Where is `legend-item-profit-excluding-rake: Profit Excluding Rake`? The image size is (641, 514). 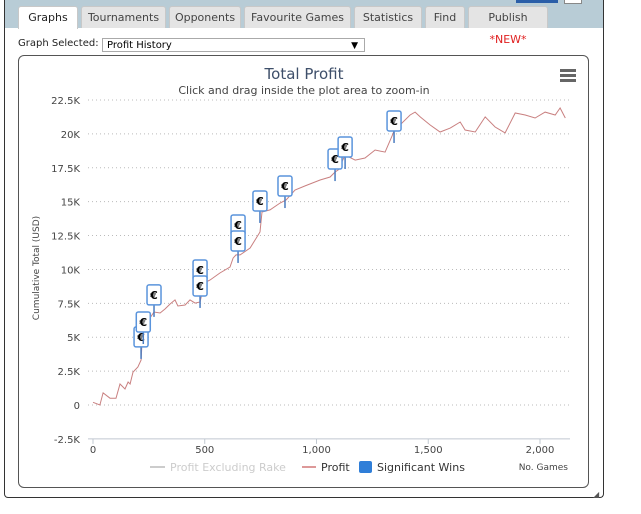 legend-item-profit-excluding-rake: Profit Excluding Rake is located at coordinates (218, 467).